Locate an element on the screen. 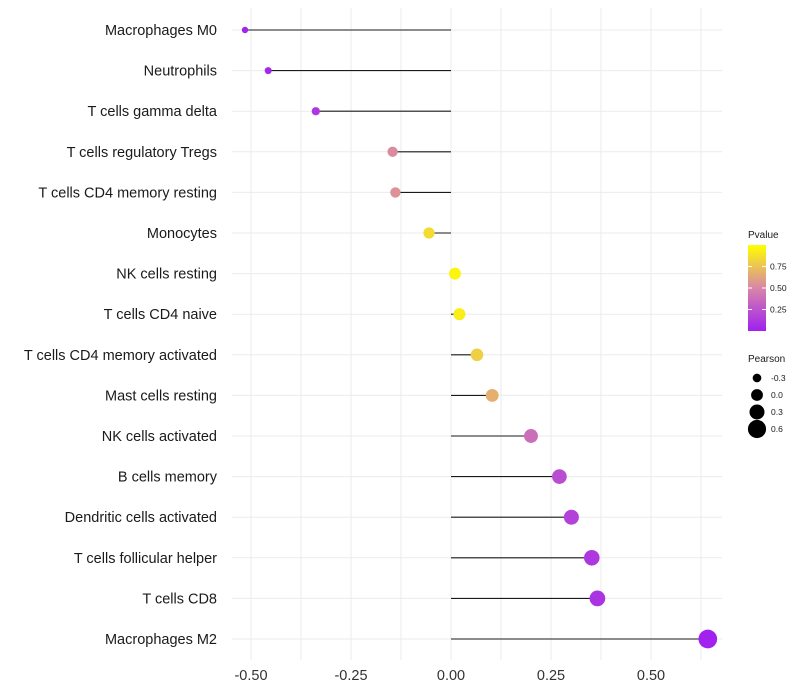 Image resolution: width=800 pixels, height=700 pixels. pearson-legend: Pearson -0.3 0.0 0.3 0.6 is located at coordinates (766, 396).